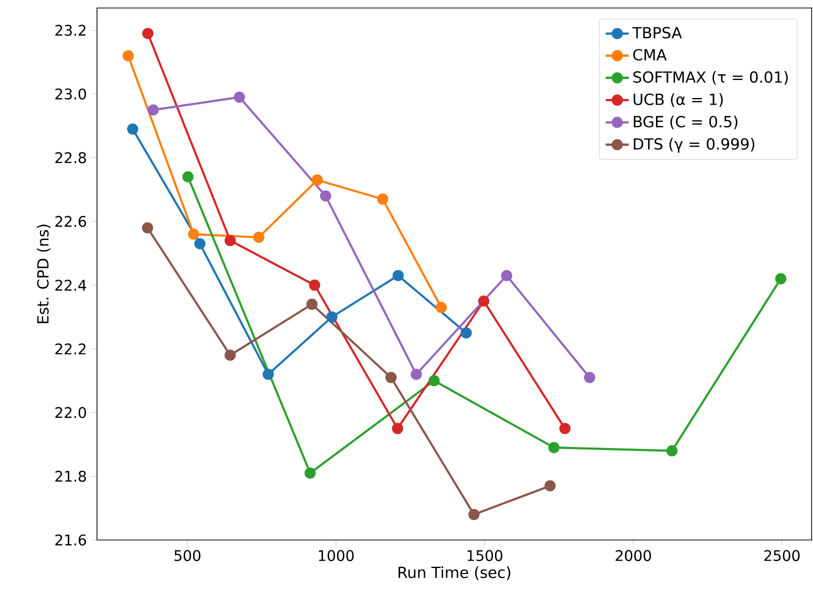 The height and width of the screenshot is (605, 813). Describe the element at coordinates (43, 274) in the screenshot. I see `y-axis-title: Est. CPD (ns)` at that location.